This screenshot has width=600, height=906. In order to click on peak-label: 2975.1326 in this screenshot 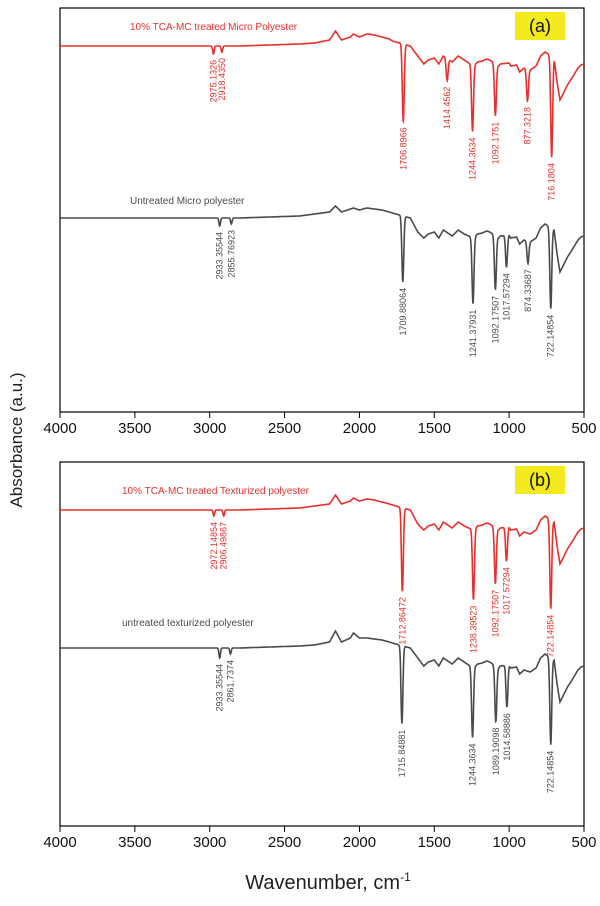, I will do `click(213, 81)`.